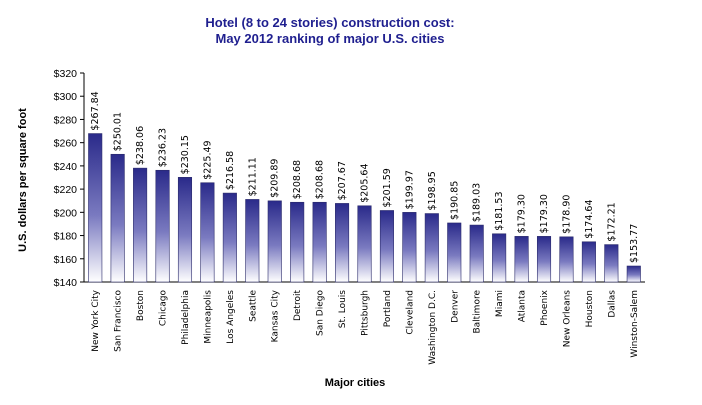  I want to click on y-tick-label: $220, so click(66, 190).